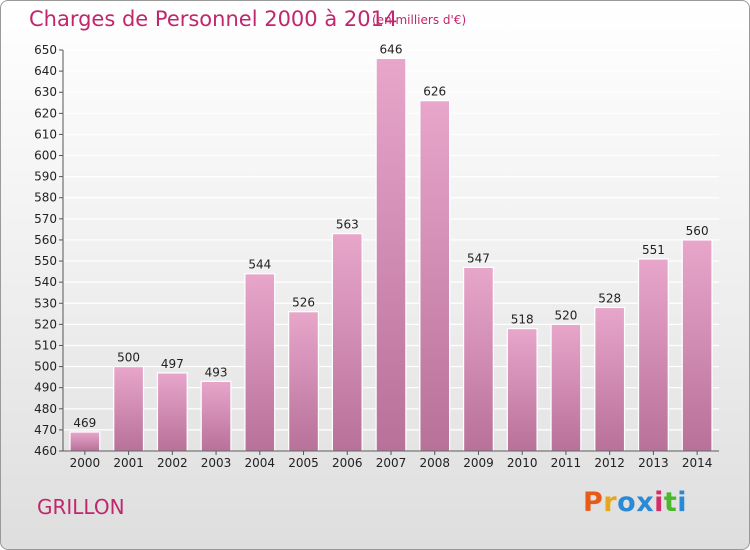 This screenshot has height=550, width=750. What do you see at coordinates (45, 367) in the screenshot?
I see `y-tick-label: 500` at bounding box center [45, 367].